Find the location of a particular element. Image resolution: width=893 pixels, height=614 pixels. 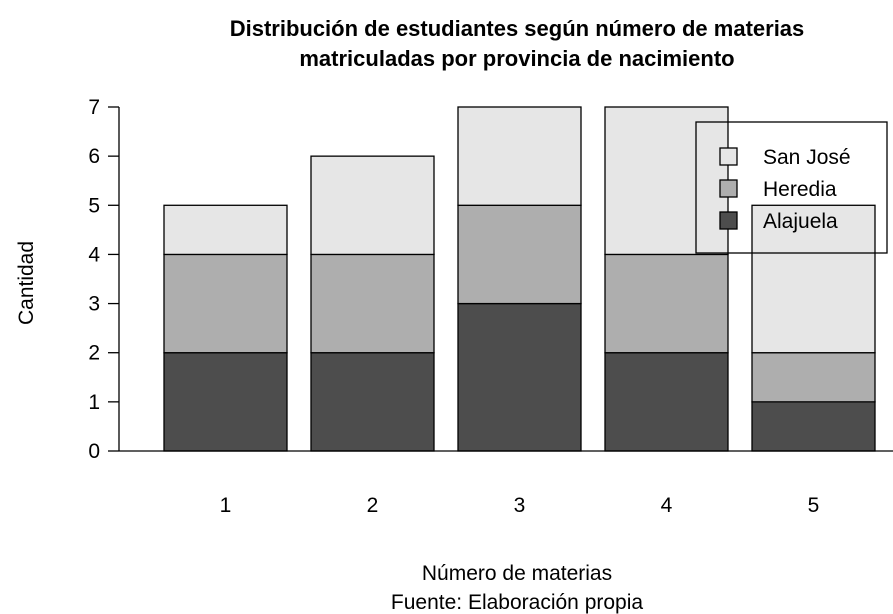

x-tick-label: 1 is located at coordinates (226, 505).